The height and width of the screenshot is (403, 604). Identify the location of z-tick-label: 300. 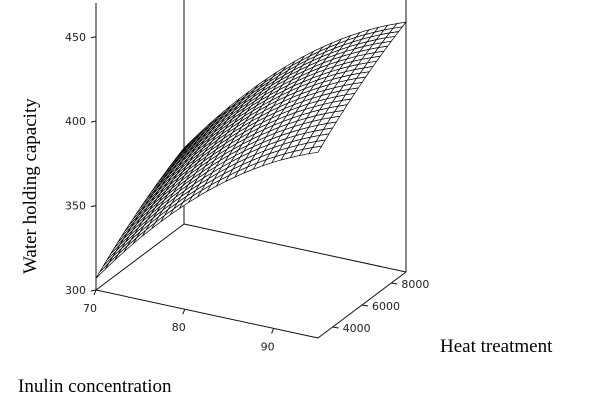
(75, 290).